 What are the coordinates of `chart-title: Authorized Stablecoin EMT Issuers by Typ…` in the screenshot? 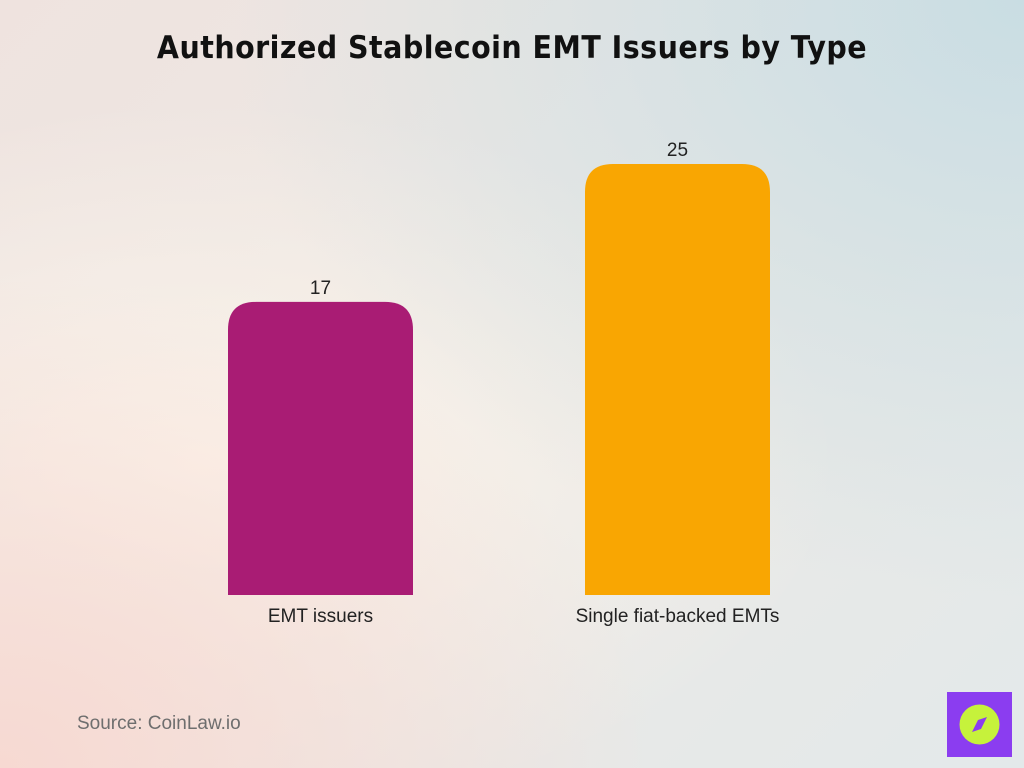 It's located at (512, 48).